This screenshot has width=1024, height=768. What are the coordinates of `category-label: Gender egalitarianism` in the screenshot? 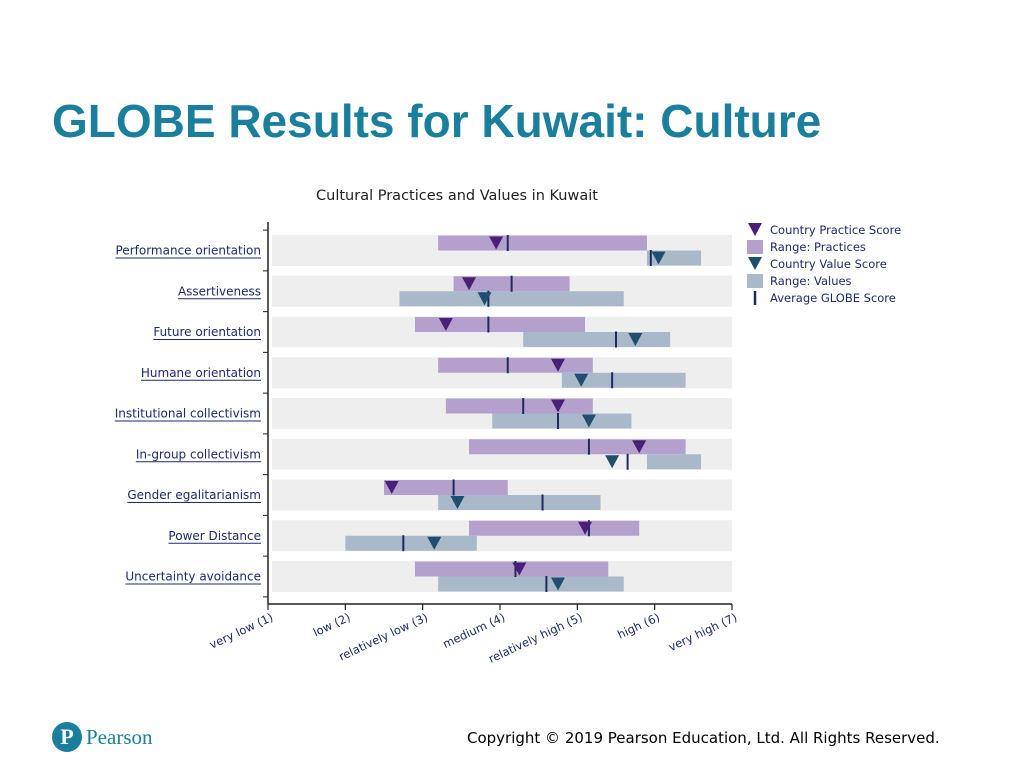 It's located at (194, 495).